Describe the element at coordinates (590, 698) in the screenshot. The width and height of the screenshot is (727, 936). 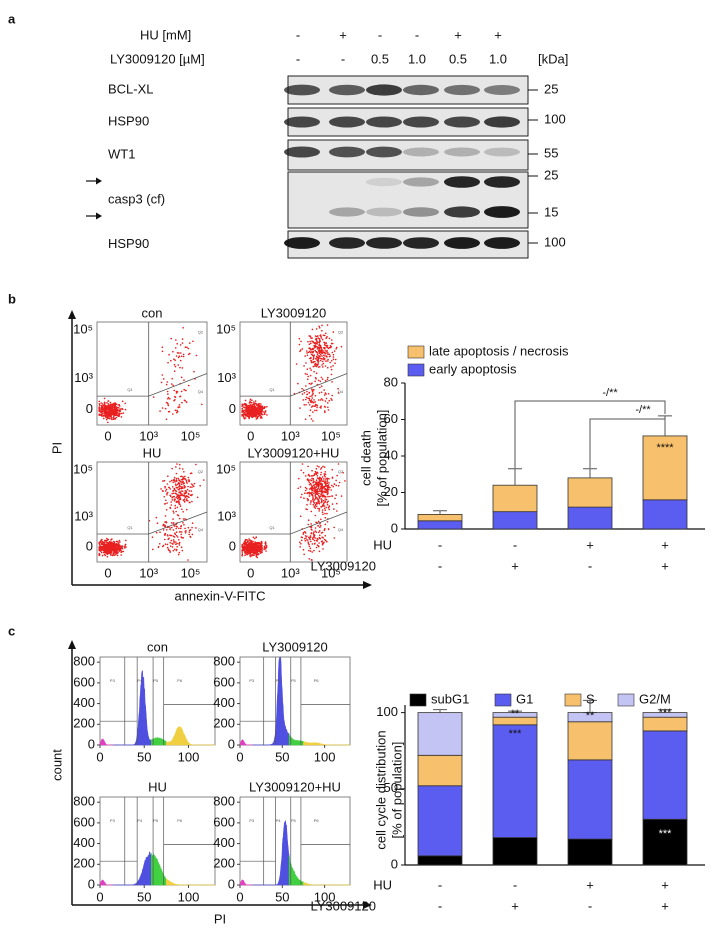
I see `legend-label: S` at that location.